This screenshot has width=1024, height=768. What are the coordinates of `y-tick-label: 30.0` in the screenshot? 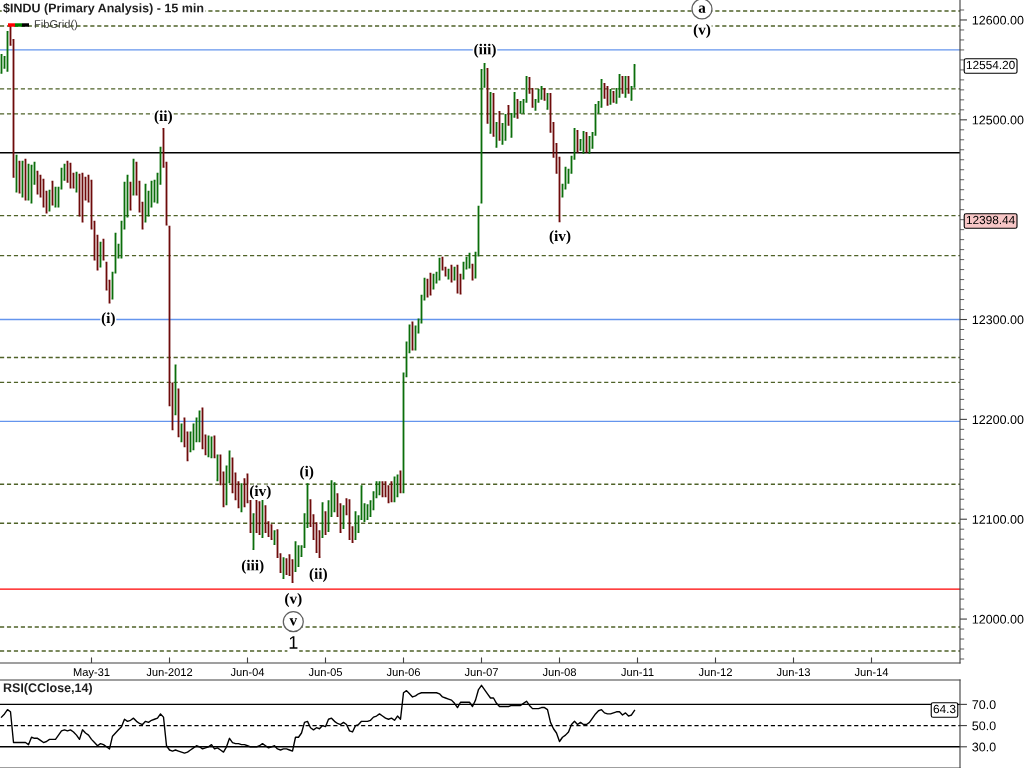 It's located at (984, 747).